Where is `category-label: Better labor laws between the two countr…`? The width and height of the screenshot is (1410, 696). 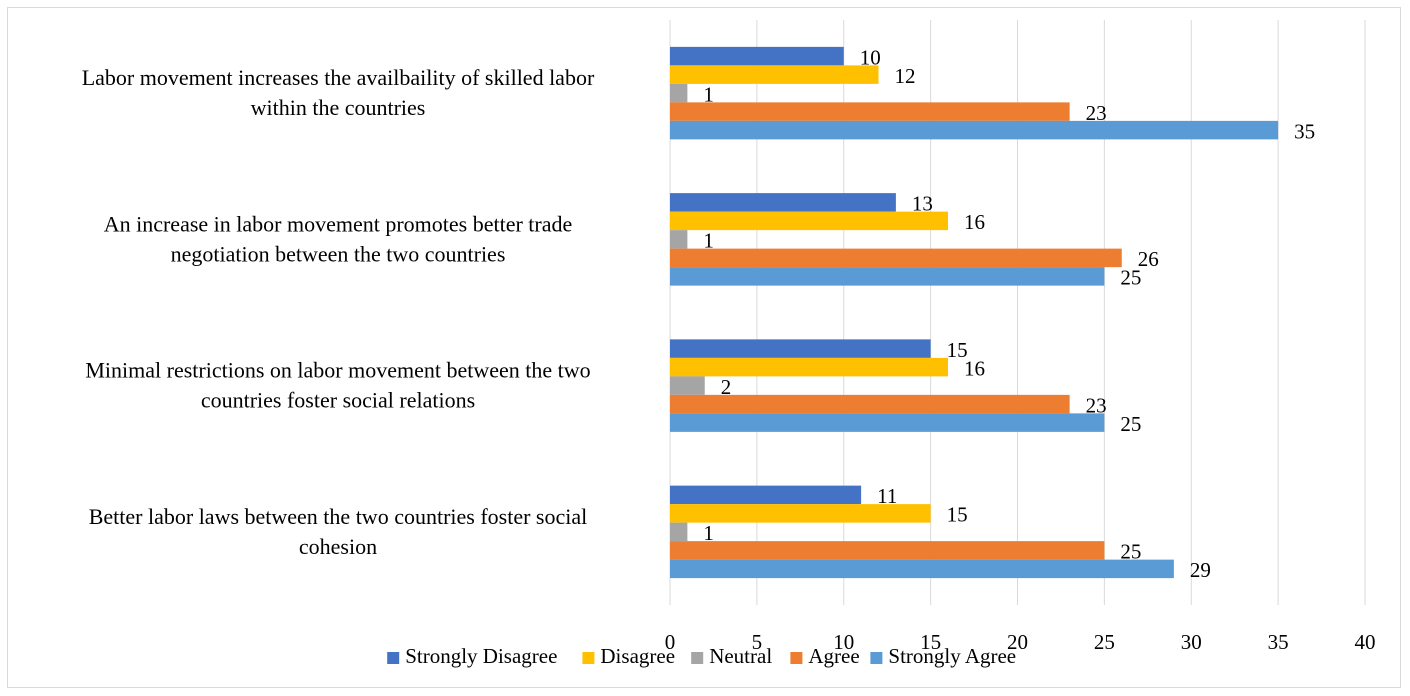
category-label: Better labor laws between the two countr… is located at coordinates (338, 516).